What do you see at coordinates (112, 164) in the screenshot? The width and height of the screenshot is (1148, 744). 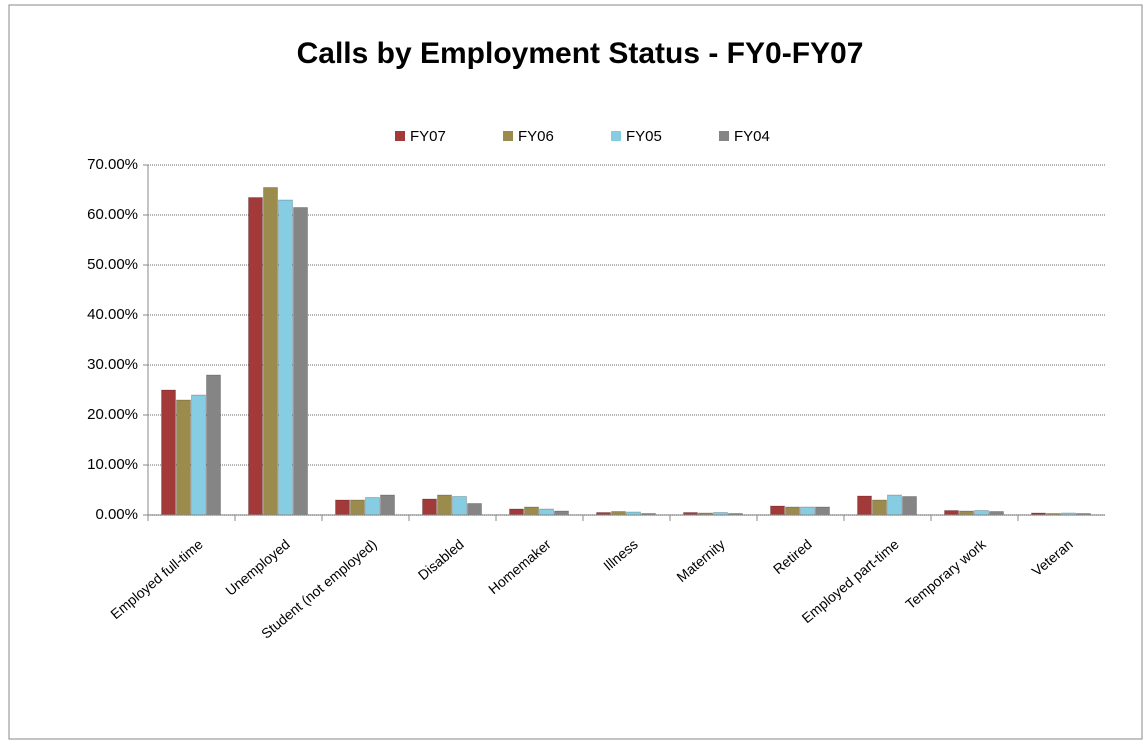 I see `y-tick-label: 70.00%` at bounding box center [112, 164].